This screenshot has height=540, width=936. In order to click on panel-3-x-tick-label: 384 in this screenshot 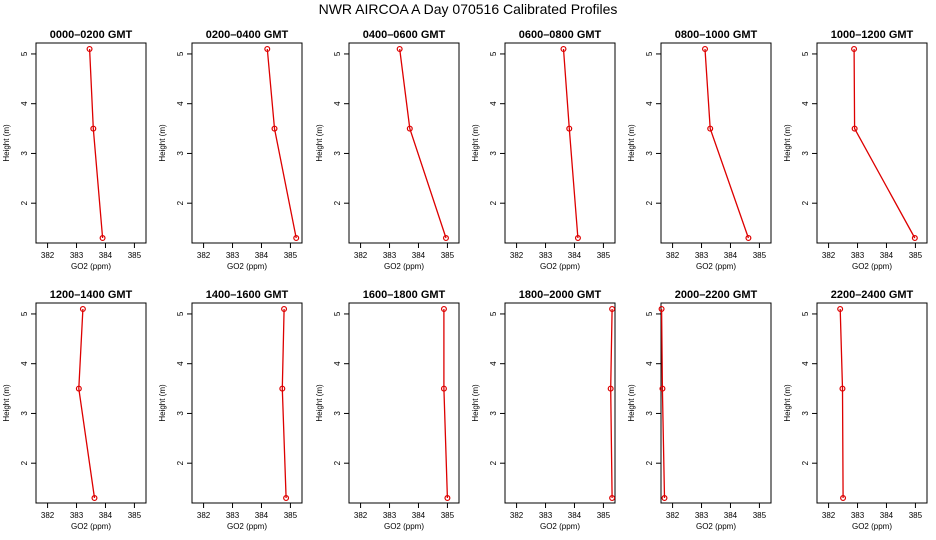, I will do `click(419, 255)`.